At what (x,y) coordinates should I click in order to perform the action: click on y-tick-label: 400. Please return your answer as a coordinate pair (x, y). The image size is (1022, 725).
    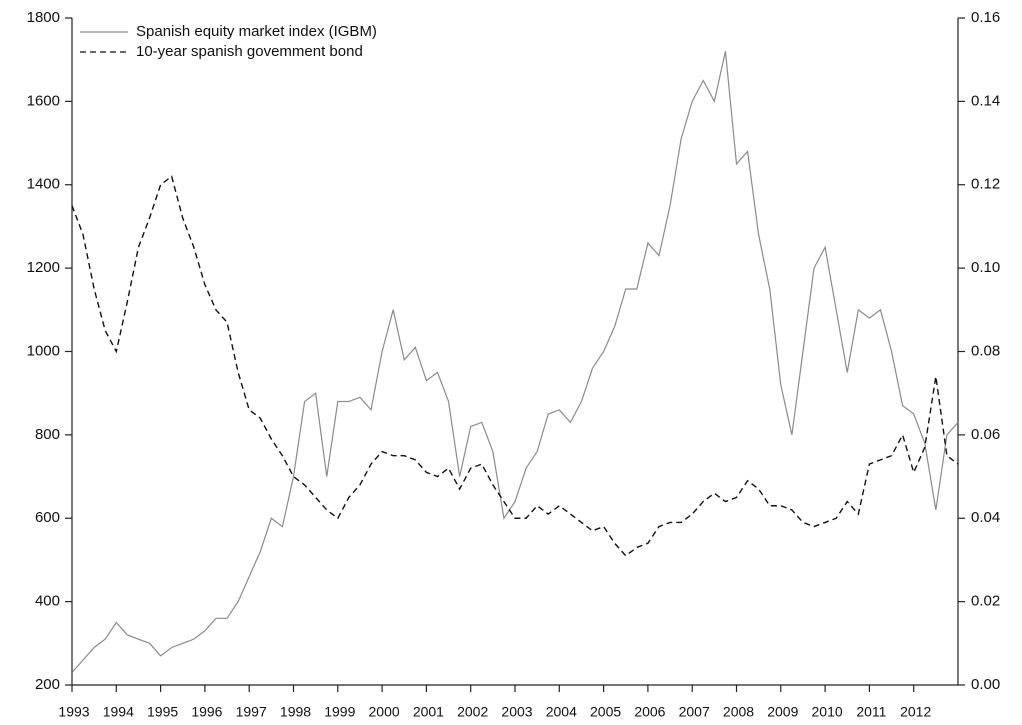
    Looking at the image, I should click on (47, 601).